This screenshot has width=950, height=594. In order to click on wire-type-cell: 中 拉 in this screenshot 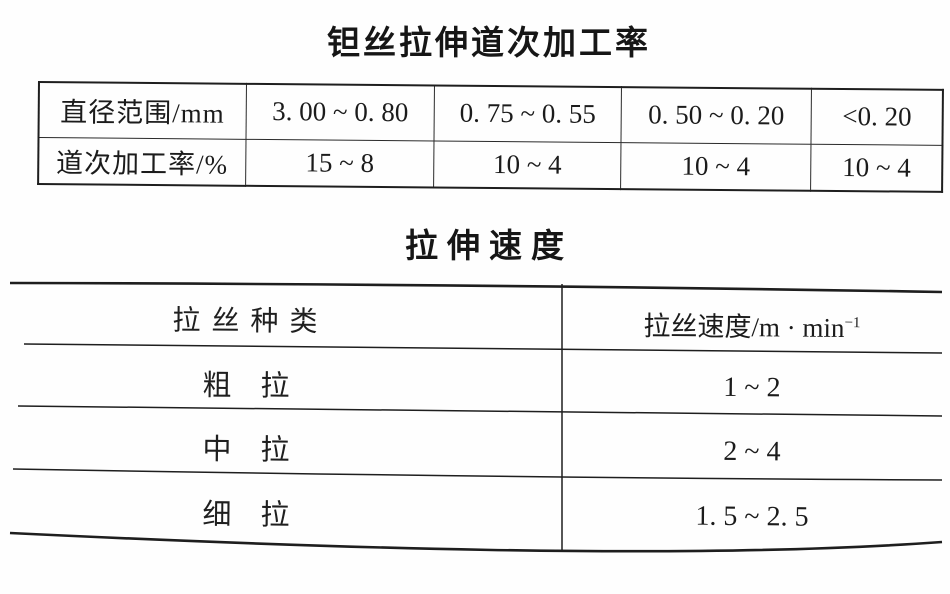, I will do `click(246, 450)`.